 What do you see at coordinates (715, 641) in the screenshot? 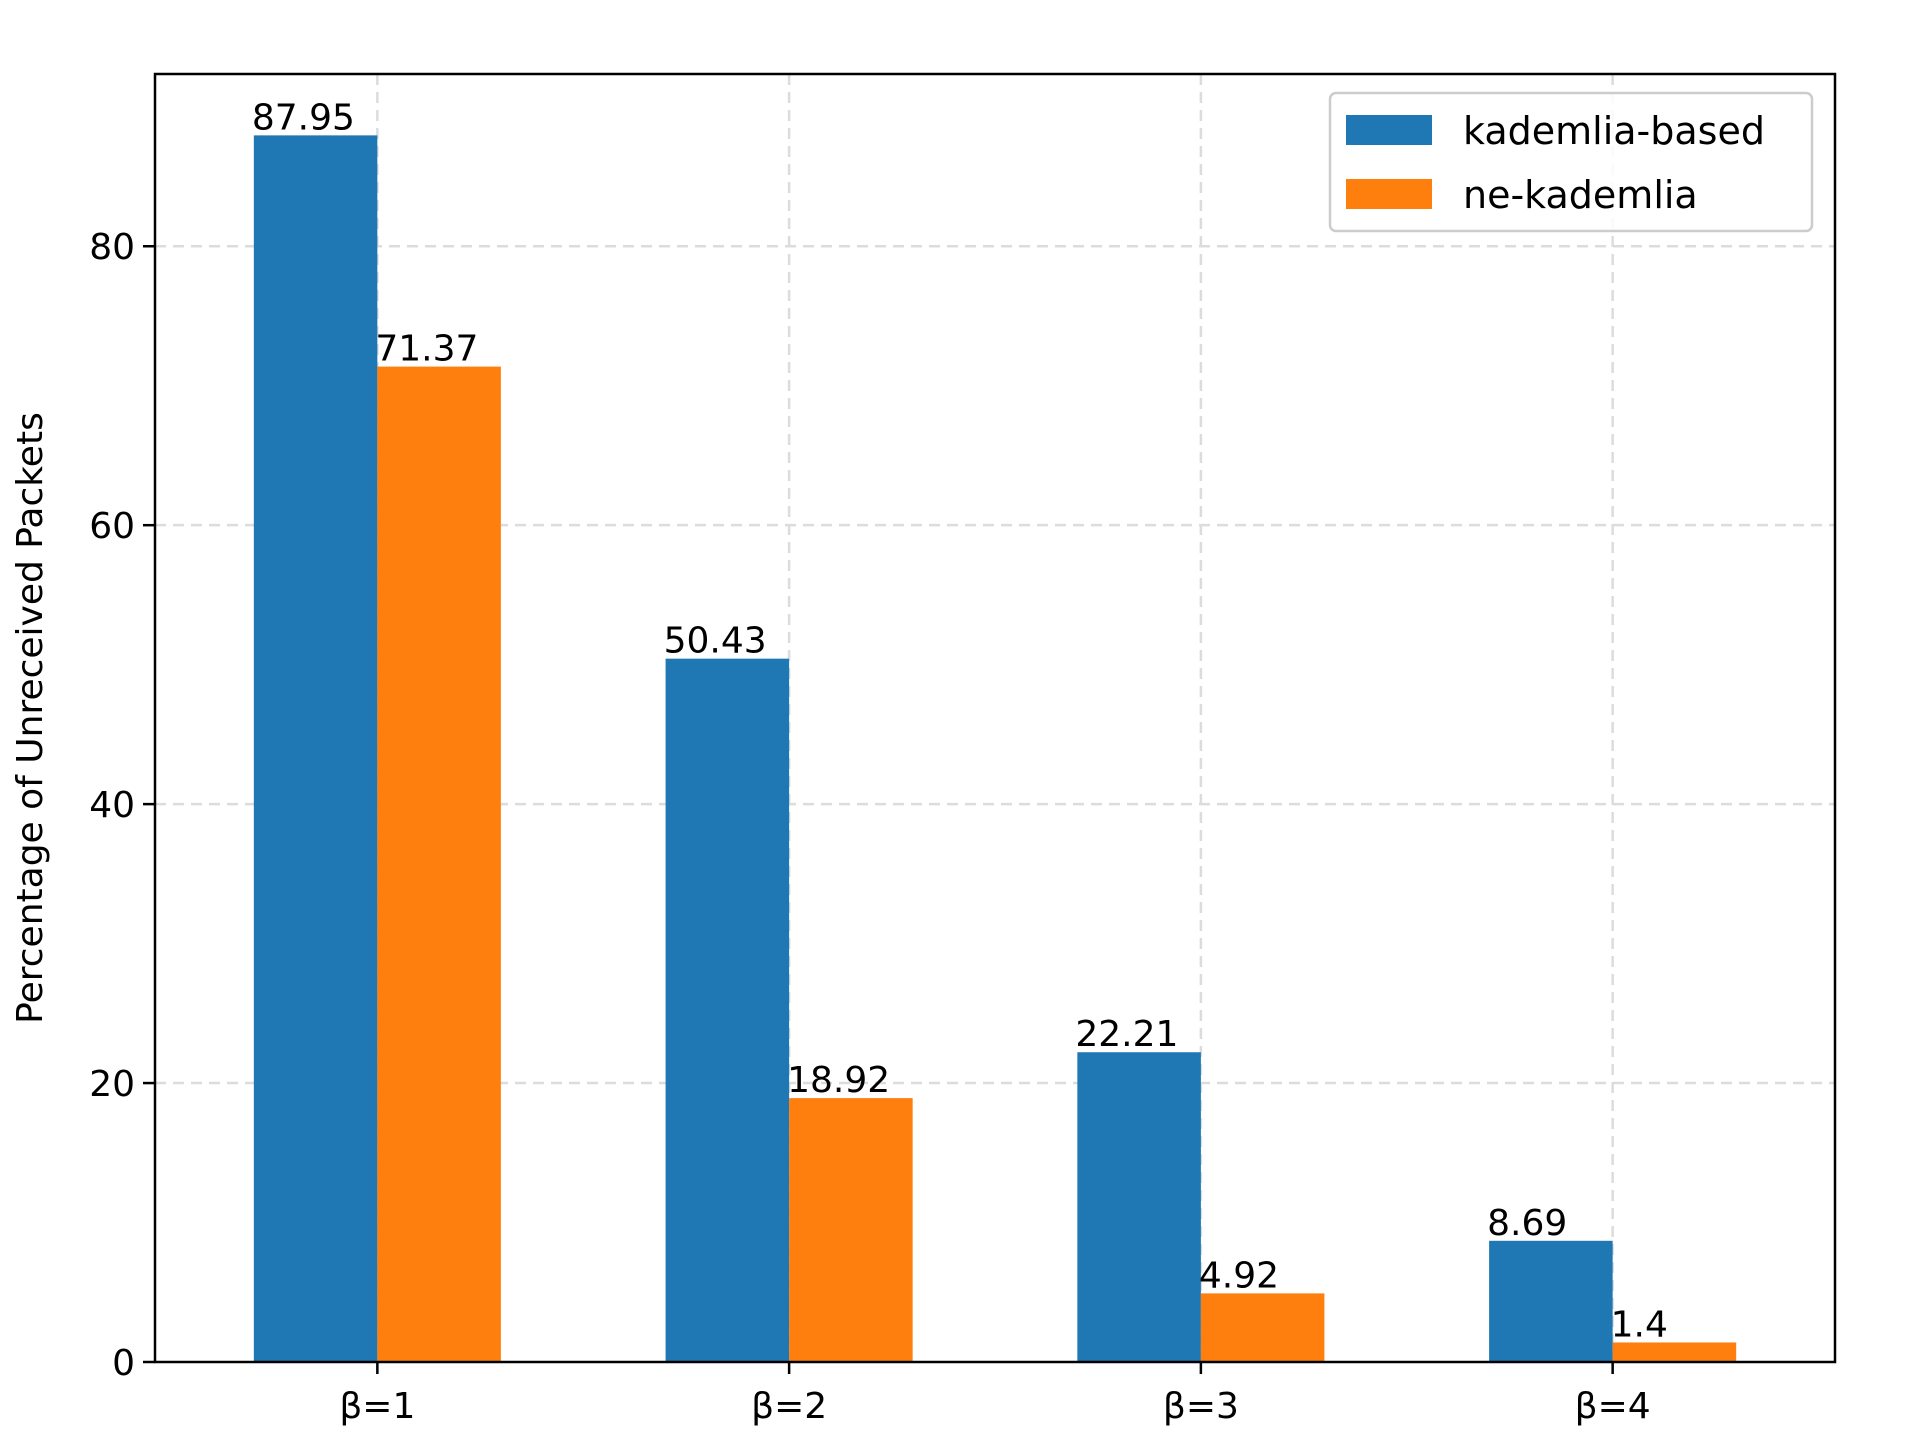
I see `data-label-kademlia-based-2: 50.43` at bounding box center [715, 641].